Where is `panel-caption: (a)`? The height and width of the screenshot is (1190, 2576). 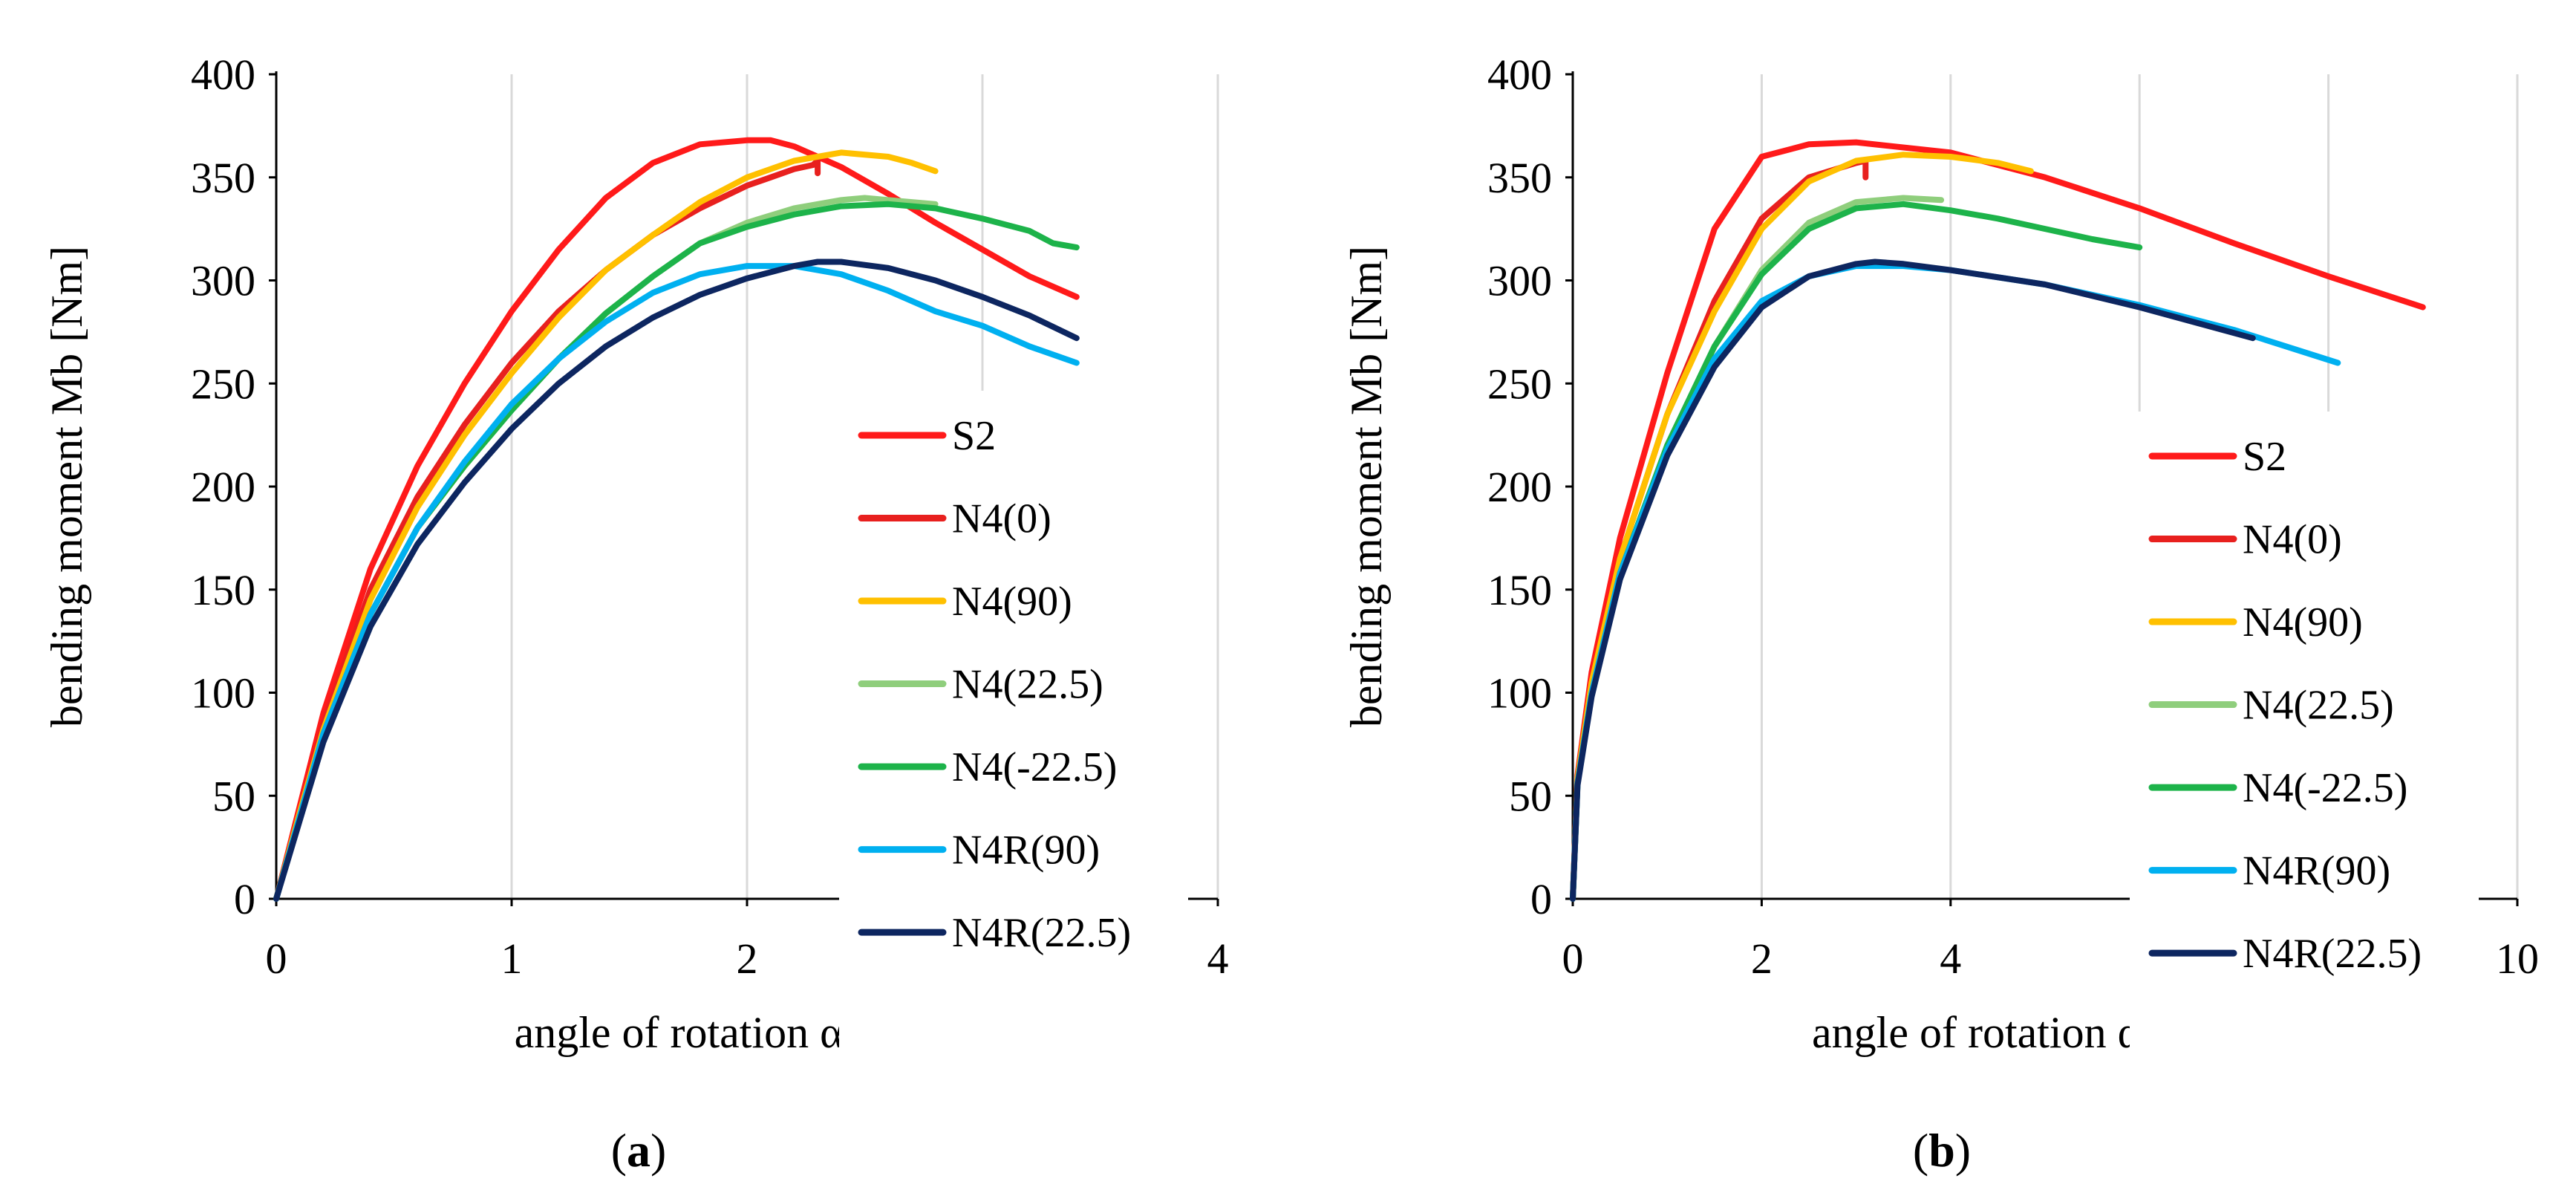
panel-caption: (a) is located at coordinates (639, 1151).